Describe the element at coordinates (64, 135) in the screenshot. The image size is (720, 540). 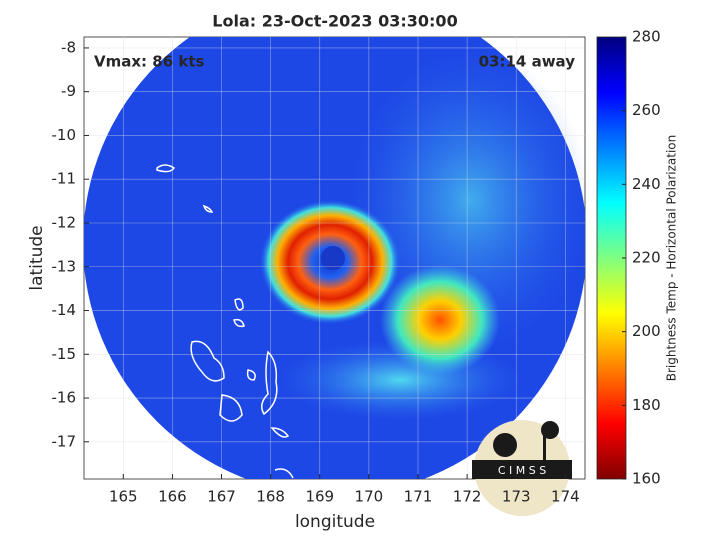
I see `y-tick-label: -10` at that location.